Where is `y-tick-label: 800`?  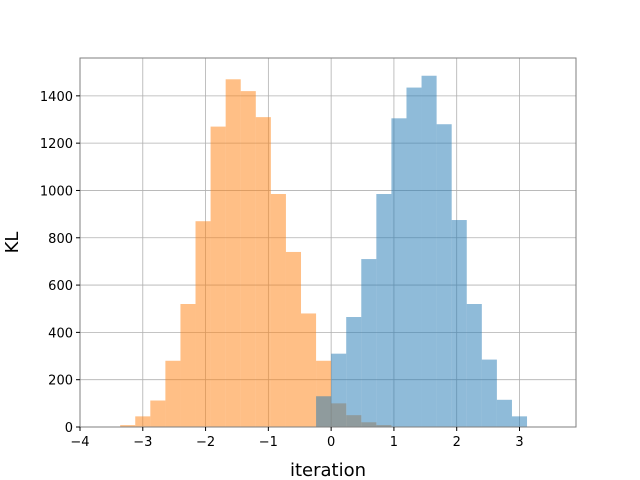 y-tick-label: 800 is located at coordinates (60, 239).